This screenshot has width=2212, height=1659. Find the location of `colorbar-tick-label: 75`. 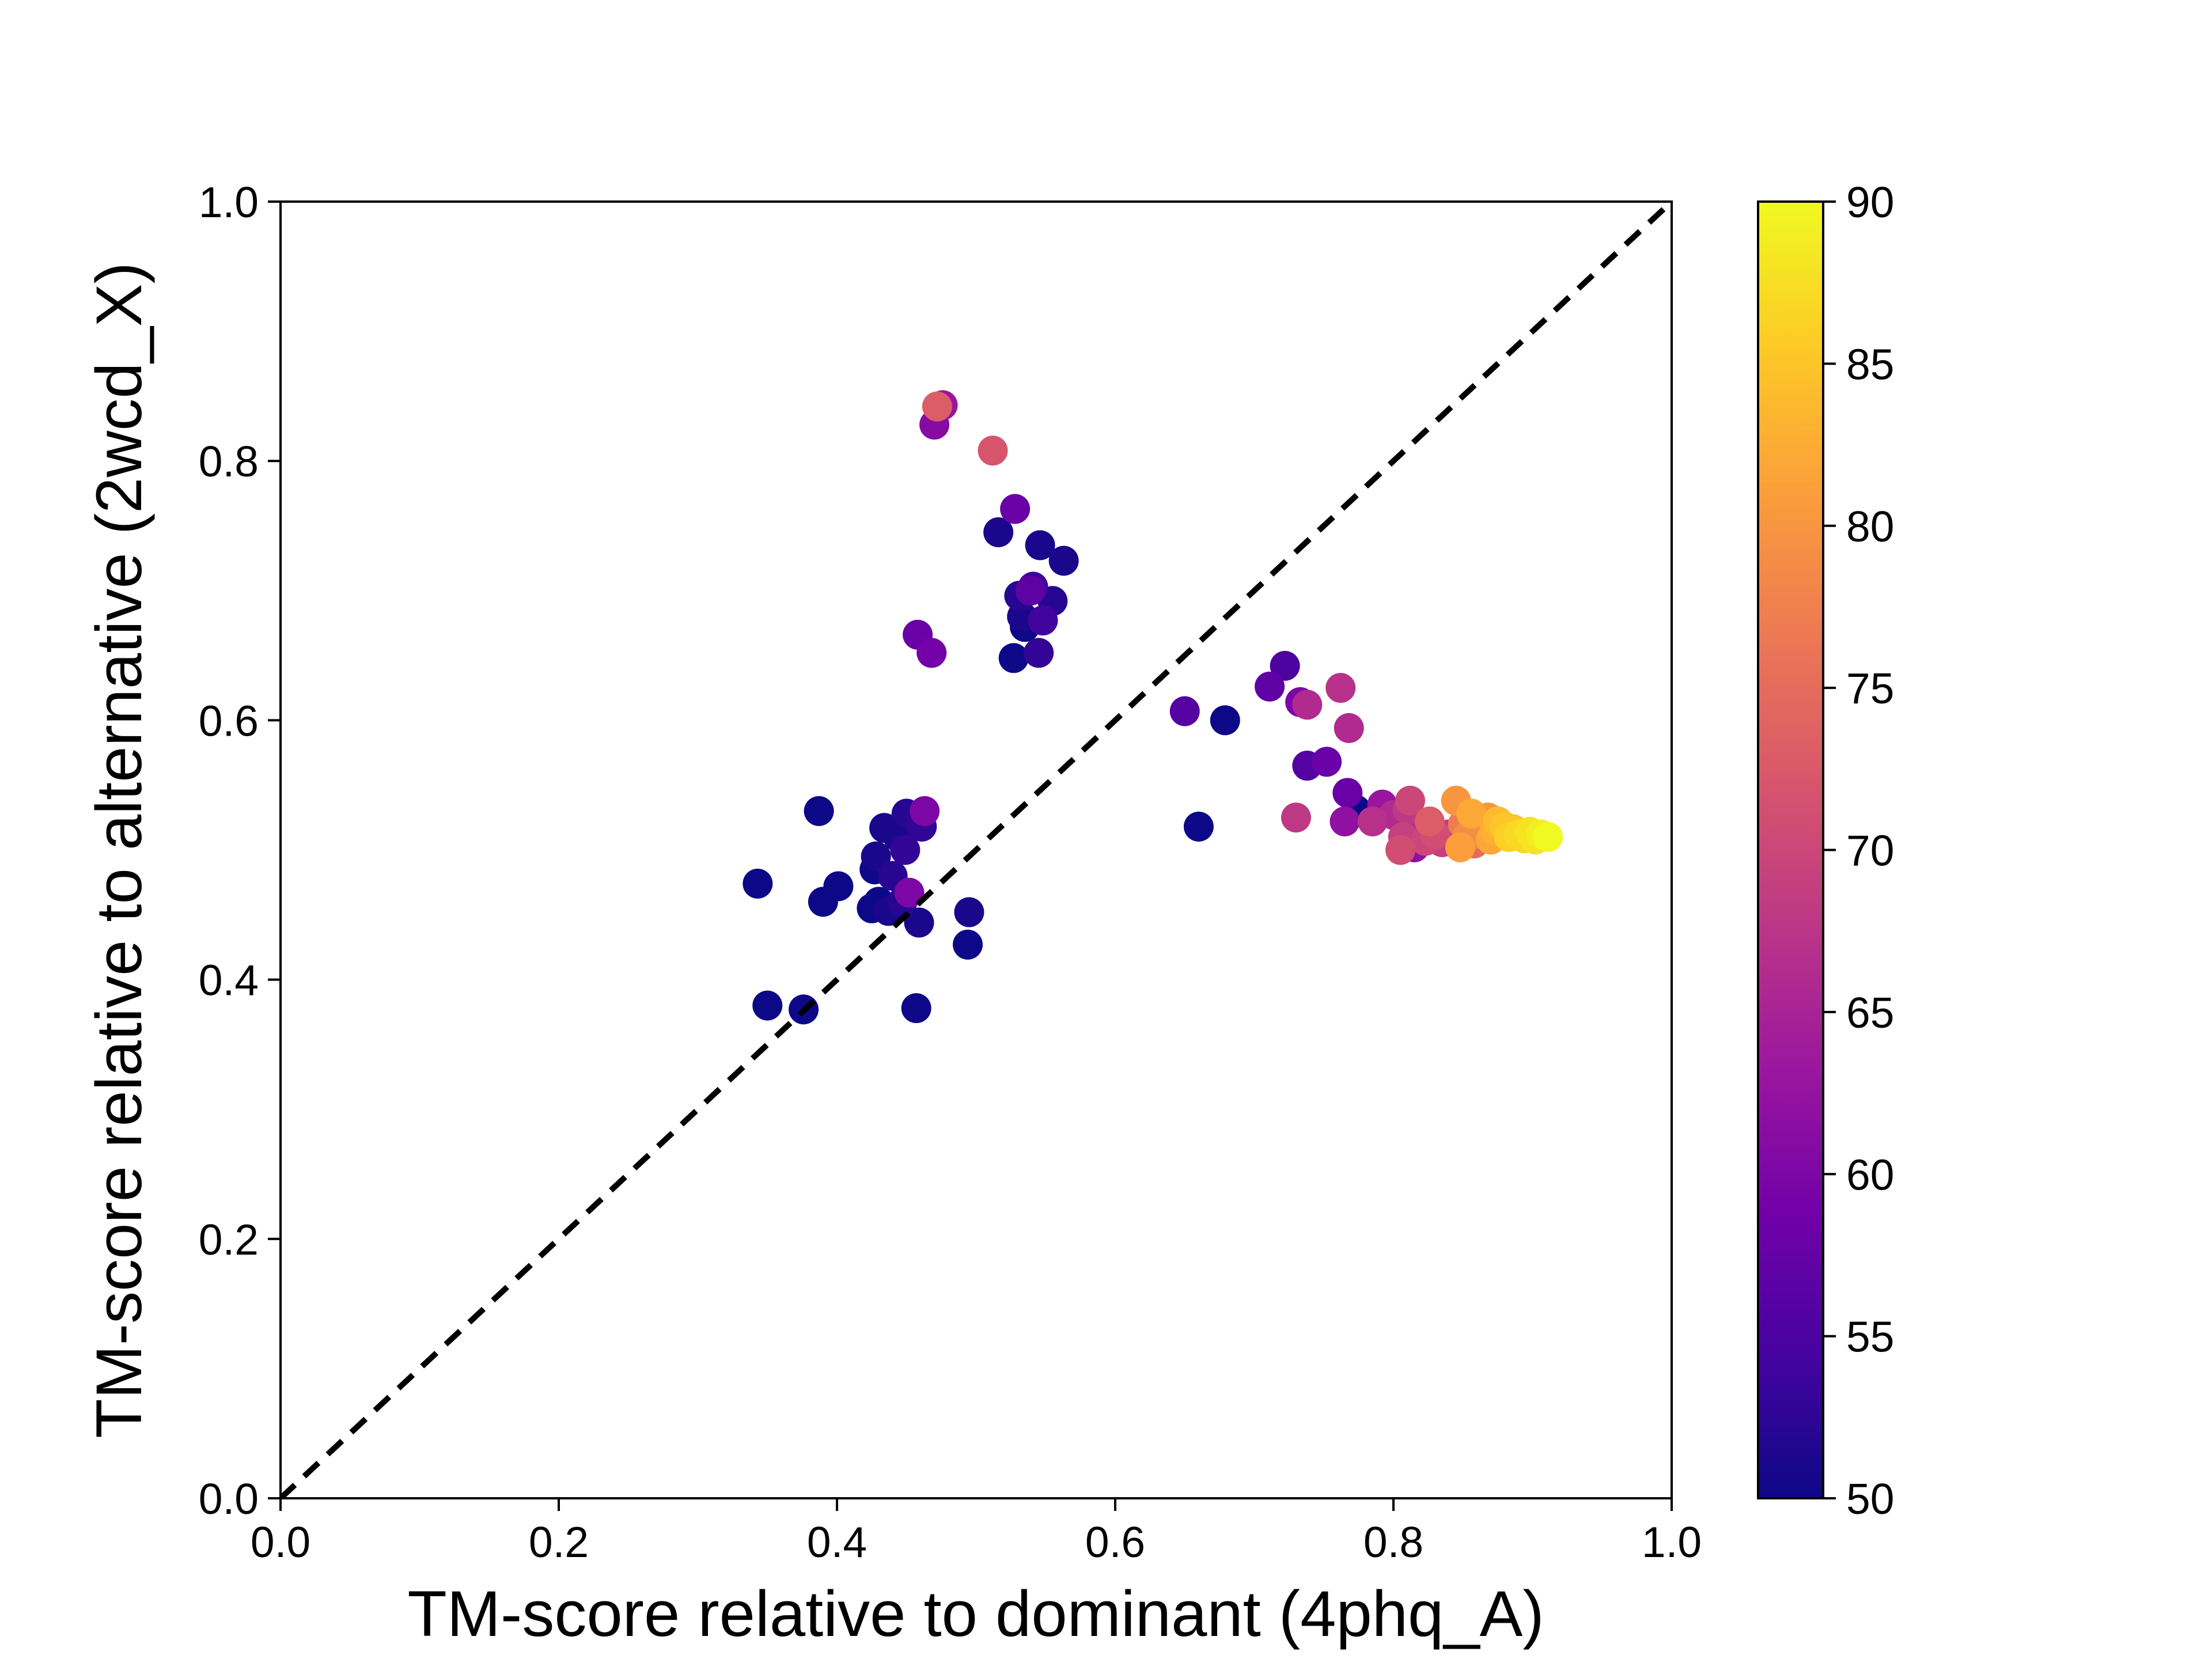

colorbar-tick-label: 75 is located at coordinates (1870, 688).